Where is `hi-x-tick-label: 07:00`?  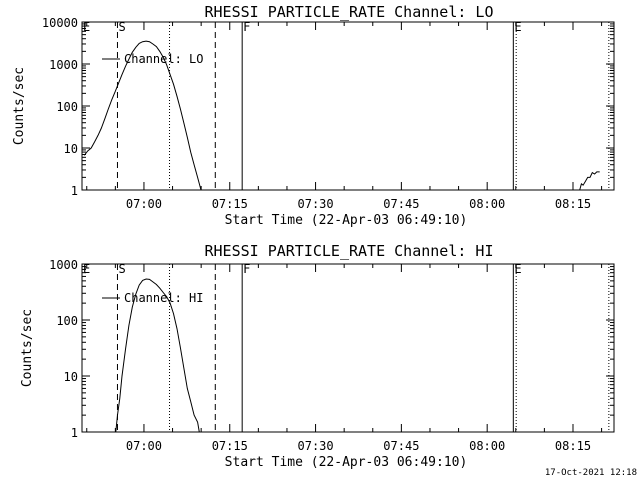
hi-x-tick-label: 07:00 is located at coordinates (144, 446).